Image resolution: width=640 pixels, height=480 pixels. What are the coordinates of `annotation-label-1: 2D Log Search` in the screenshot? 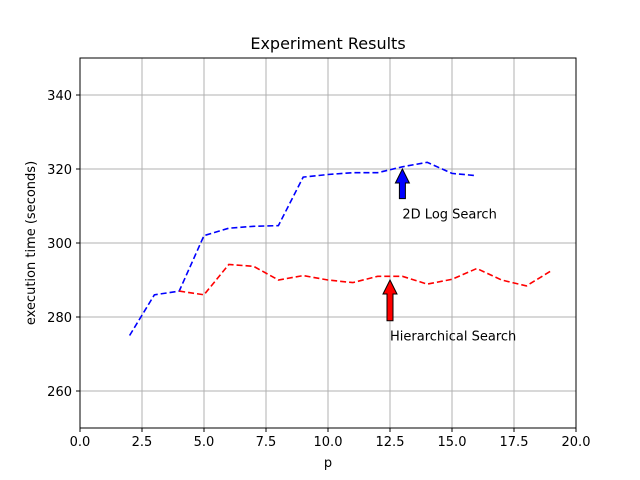 It's located at (449, 214).